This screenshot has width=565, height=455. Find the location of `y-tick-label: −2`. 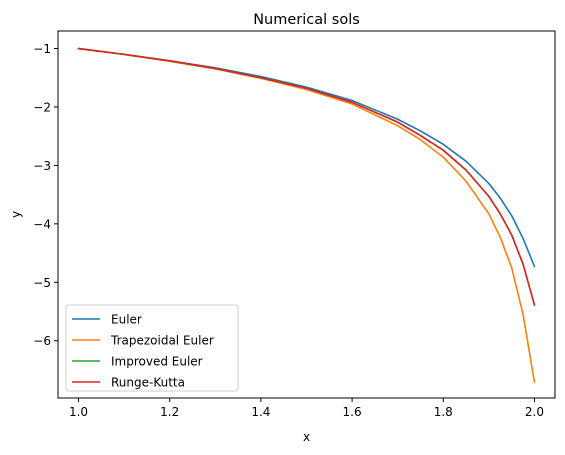

y-tick-label: −2 is located at coordinates (42, 107).